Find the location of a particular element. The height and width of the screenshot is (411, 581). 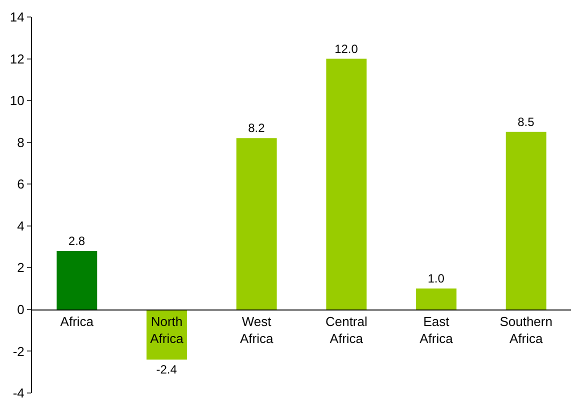

x-tick-label: Central Africa is located at coordinates (346, 330).